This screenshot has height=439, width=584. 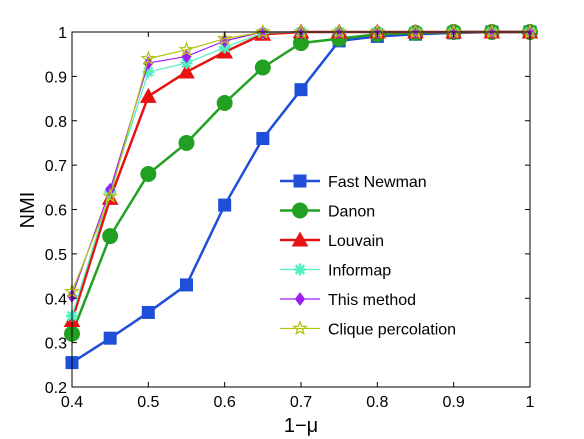 I want to click on legend-item-clique-percolation: Clique percolation, so click(x=368, y=329).